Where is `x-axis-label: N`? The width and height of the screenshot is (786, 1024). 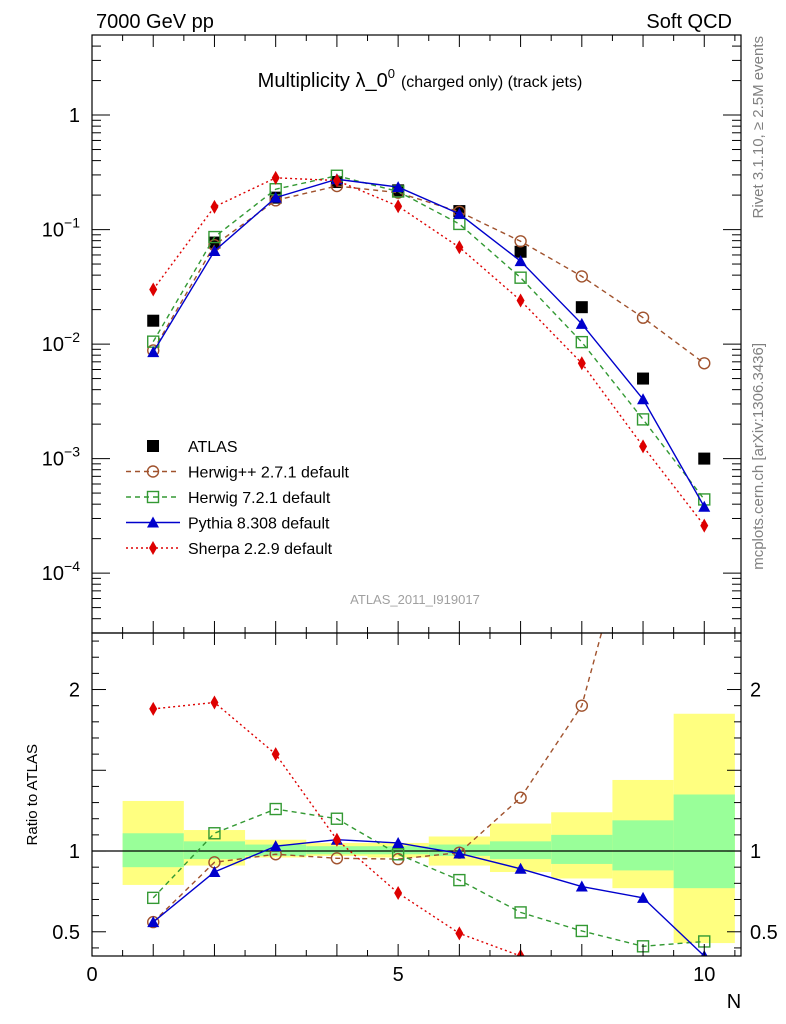 x-axis-label: N is located at coordinates (734, 1002).